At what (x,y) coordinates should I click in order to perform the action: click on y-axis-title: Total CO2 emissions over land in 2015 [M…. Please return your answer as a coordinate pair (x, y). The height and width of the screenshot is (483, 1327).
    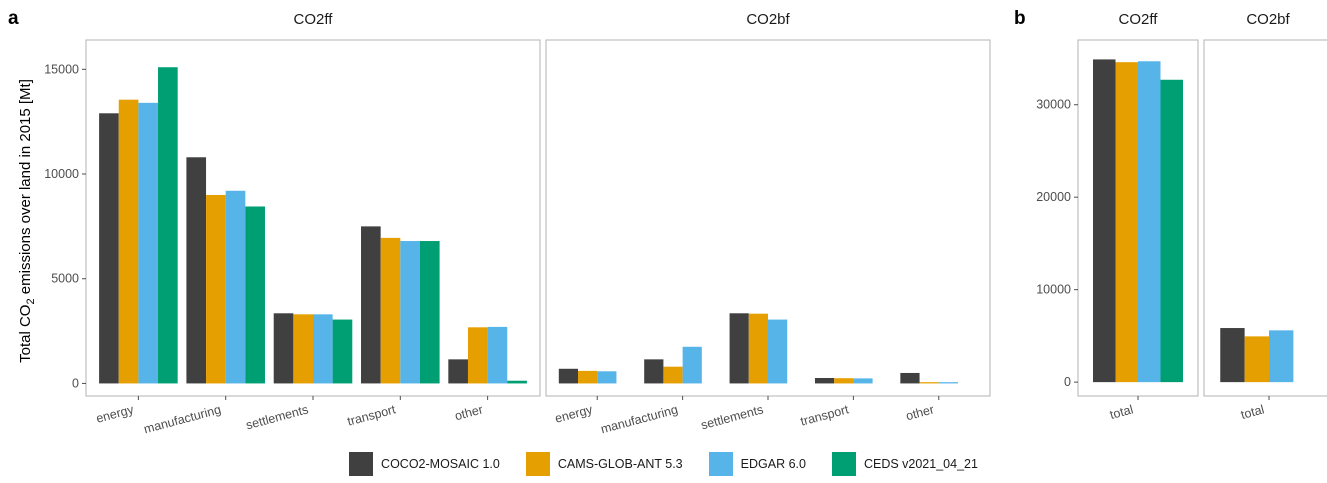
    Looking at the image, I should click on (27, 221).